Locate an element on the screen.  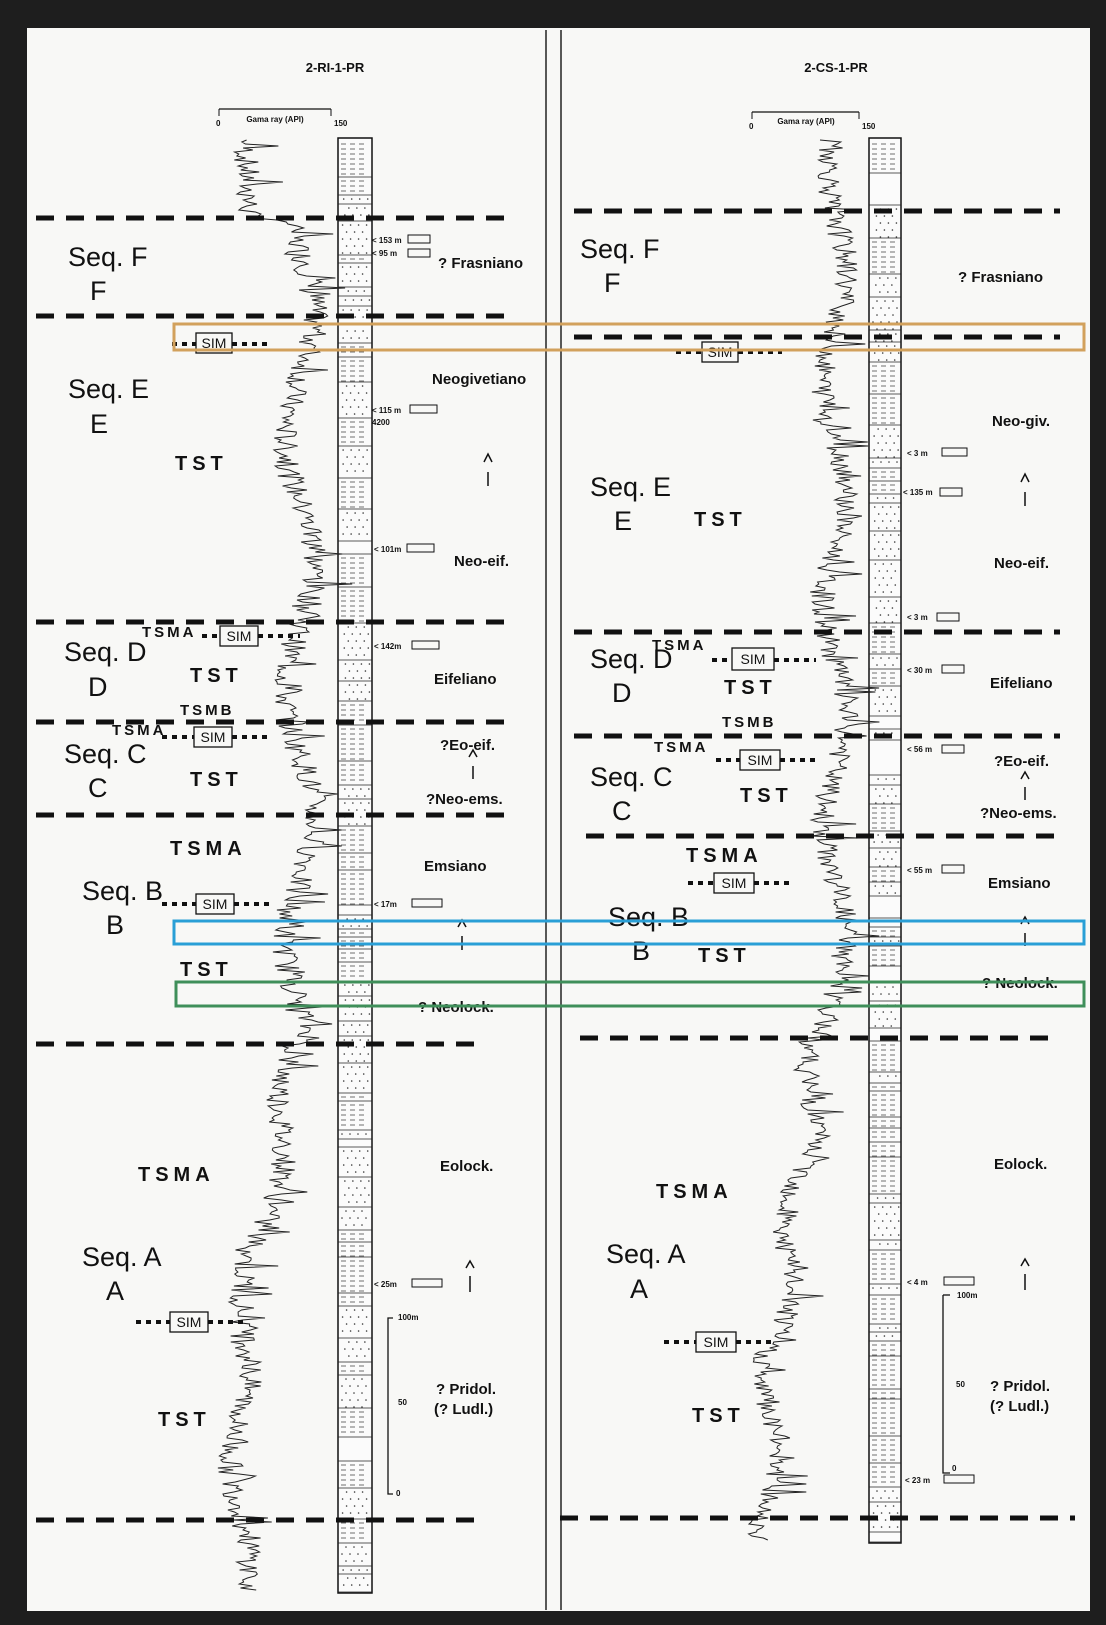
gamma-ray-curve is located at coordinates (285, 865).